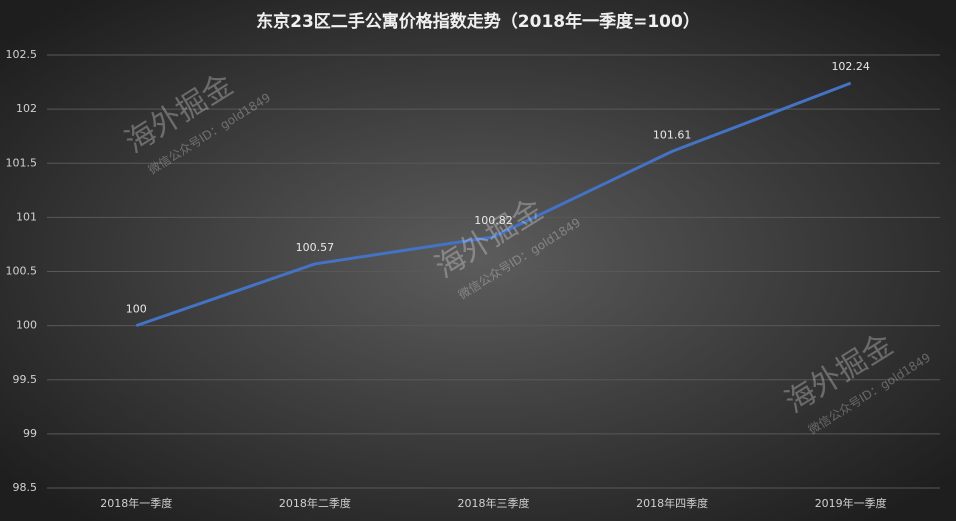  I want to click on x-tick-label: 2018年一季度, so click(136, 503).